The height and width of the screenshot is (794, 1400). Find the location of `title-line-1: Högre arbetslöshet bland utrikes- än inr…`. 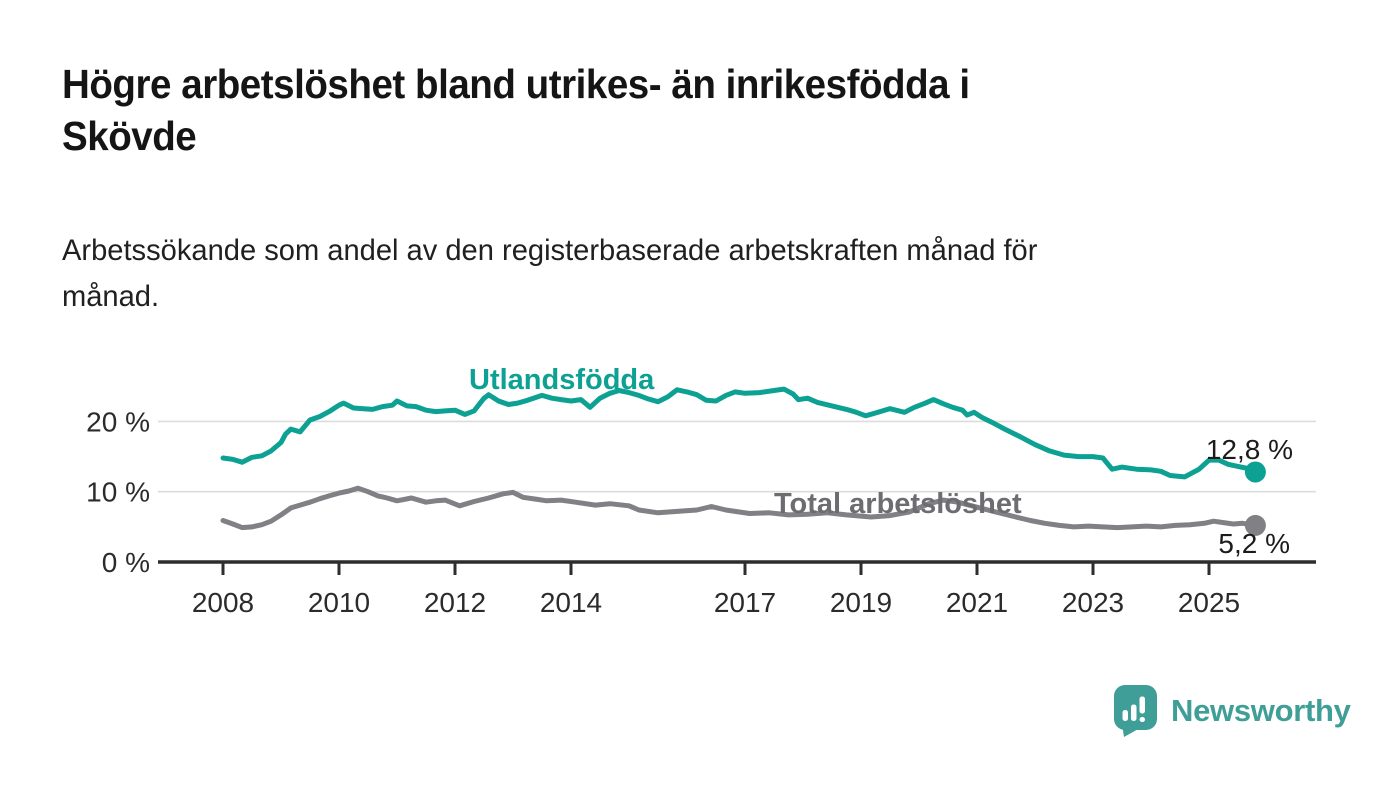

title-line-1: Högre arbetslöshet bland utrikes- än inr… is located at coordinates (516, 84).